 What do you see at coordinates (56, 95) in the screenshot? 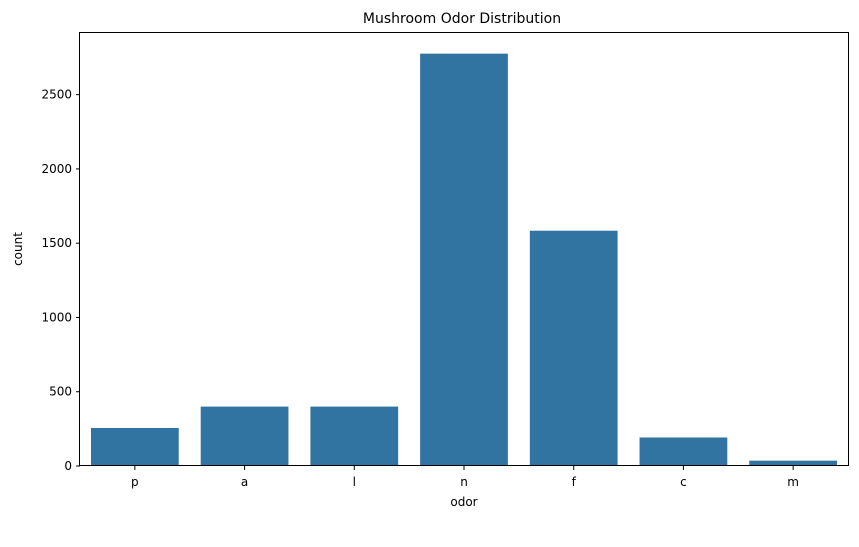
I see `y-tick-label-2500: 2500` at bounding box center [56, 95].